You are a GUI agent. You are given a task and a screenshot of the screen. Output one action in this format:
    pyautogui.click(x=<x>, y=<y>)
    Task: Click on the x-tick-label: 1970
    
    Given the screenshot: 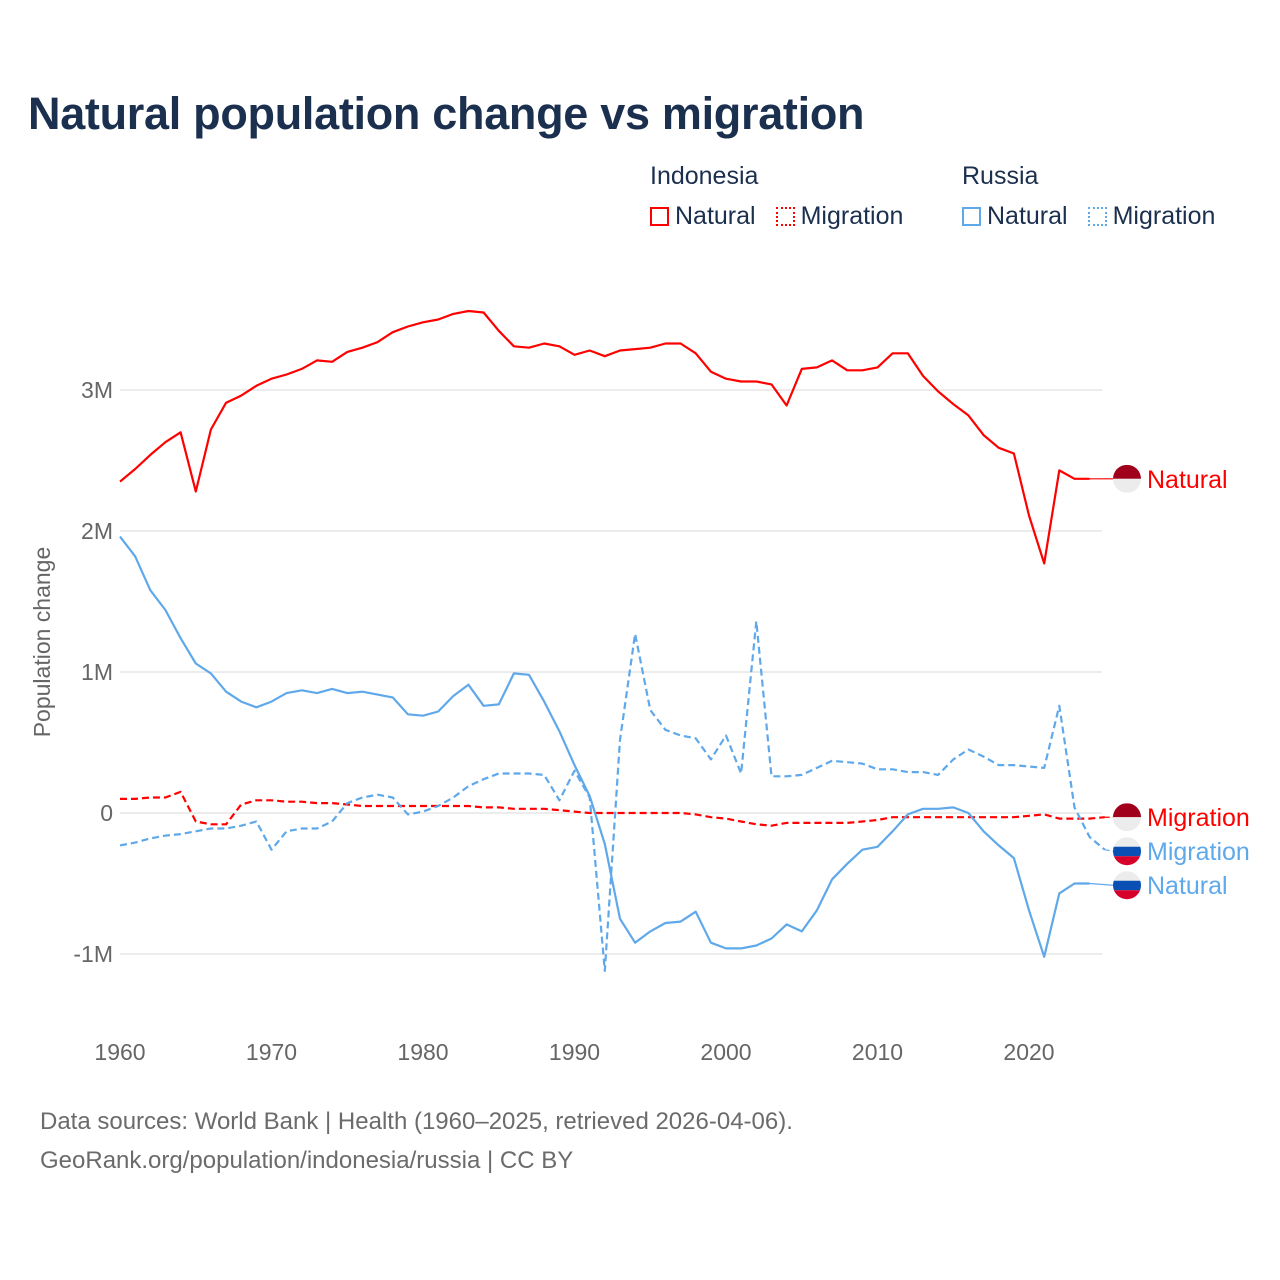 What is the action you would take?
    pyautogui.click(x=271, y=1052)
    